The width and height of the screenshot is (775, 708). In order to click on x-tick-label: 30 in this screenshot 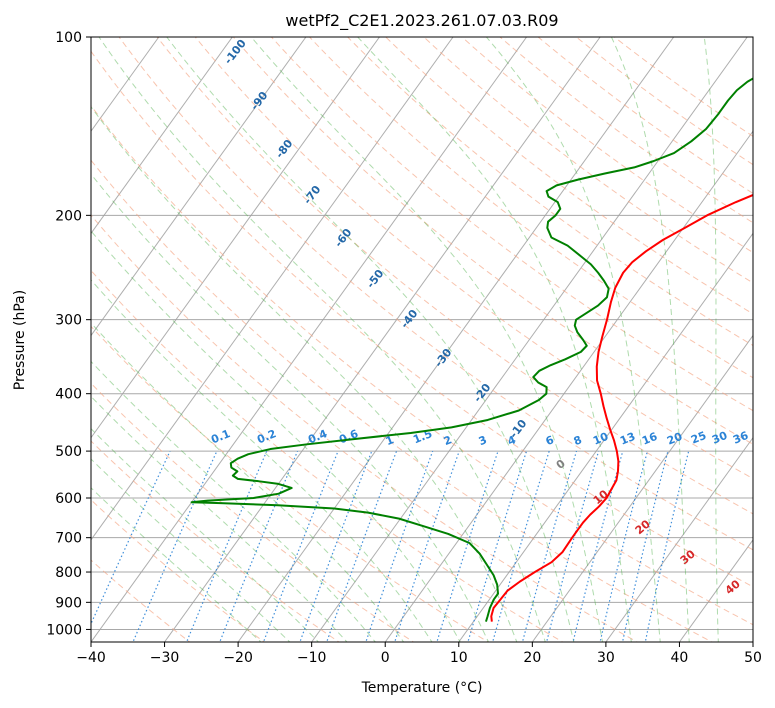, I will do `click(606, 658)`.